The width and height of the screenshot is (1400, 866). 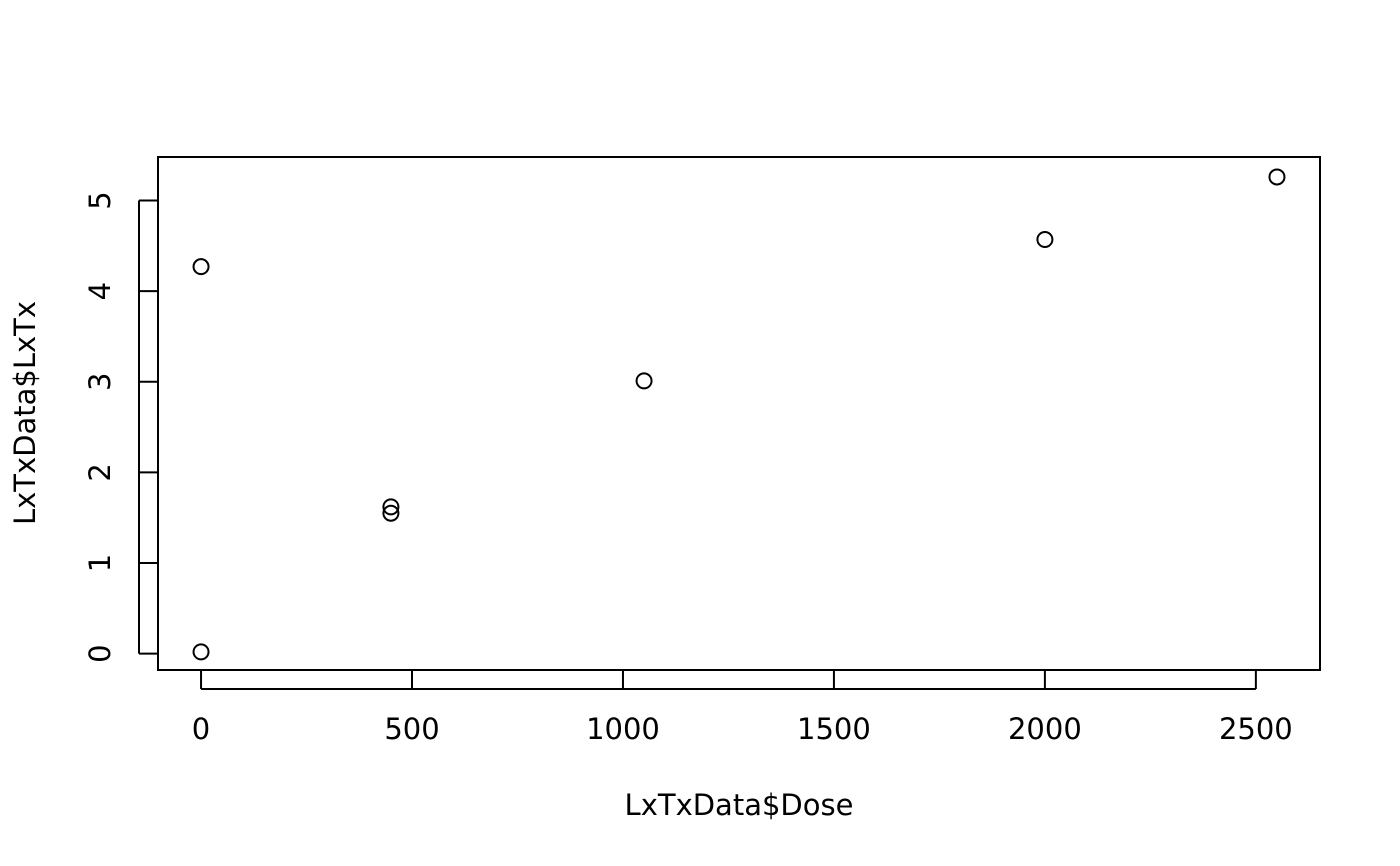 I want to click on x-tick-label: 1500, so click(x=834, y=729).